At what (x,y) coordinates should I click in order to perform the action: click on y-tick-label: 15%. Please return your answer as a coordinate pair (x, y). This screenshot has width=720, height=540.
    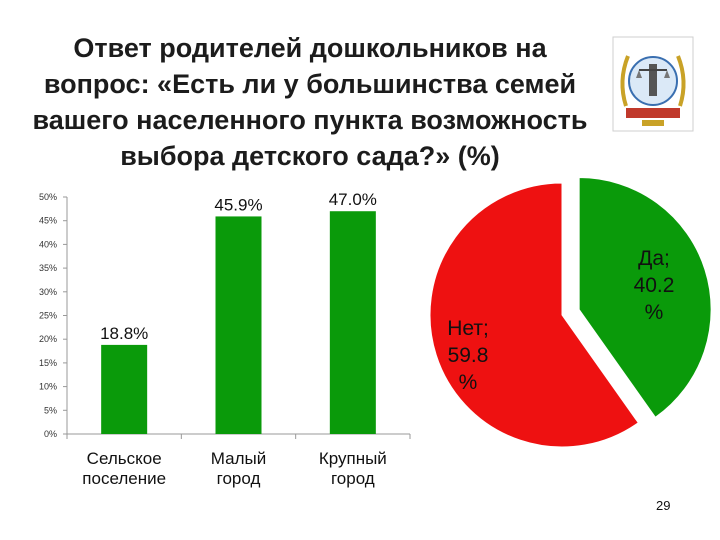
    Looking at the image, I should click on (48, 363).